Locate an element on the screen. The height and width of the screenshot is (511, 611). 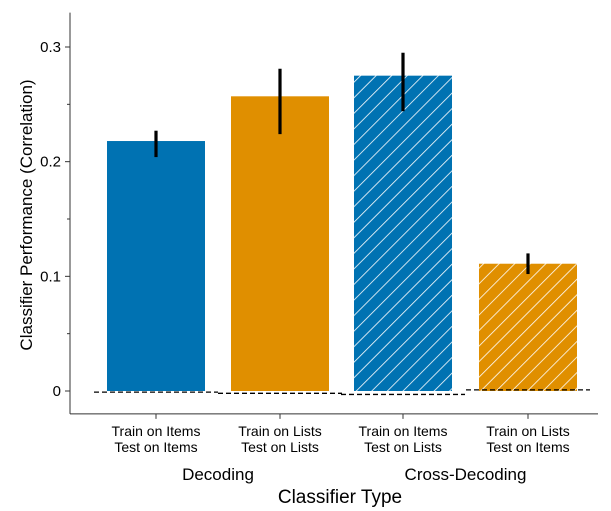
group-label-1: Decoding is located at coordinates (218, 474).